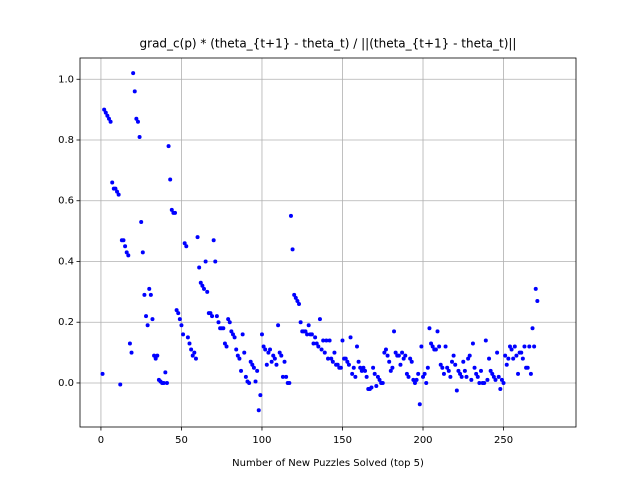  I want to click on y-tick-label: 0.4, so click(66, 261).